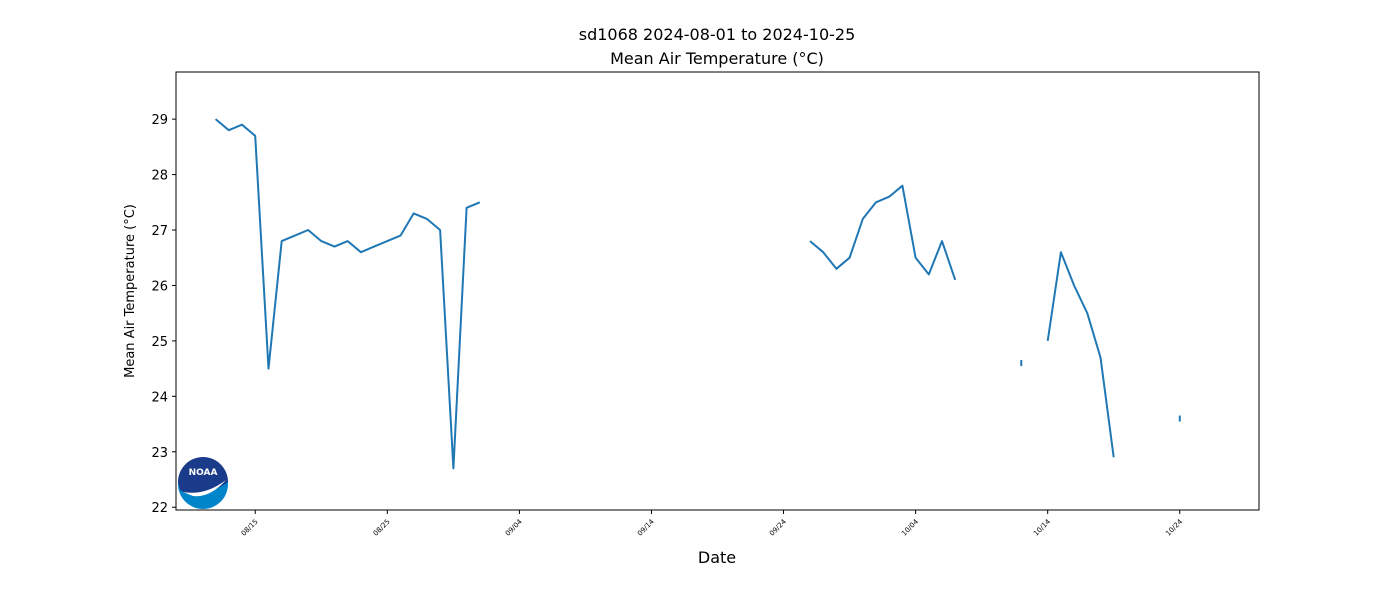 The width and height of the screenshot is (1400, 604). Describe the element at coordinates (717, 34) in the screenshot. I see `chart-title: sd1068 2024-08-01 to 2024-10-25` at that location.